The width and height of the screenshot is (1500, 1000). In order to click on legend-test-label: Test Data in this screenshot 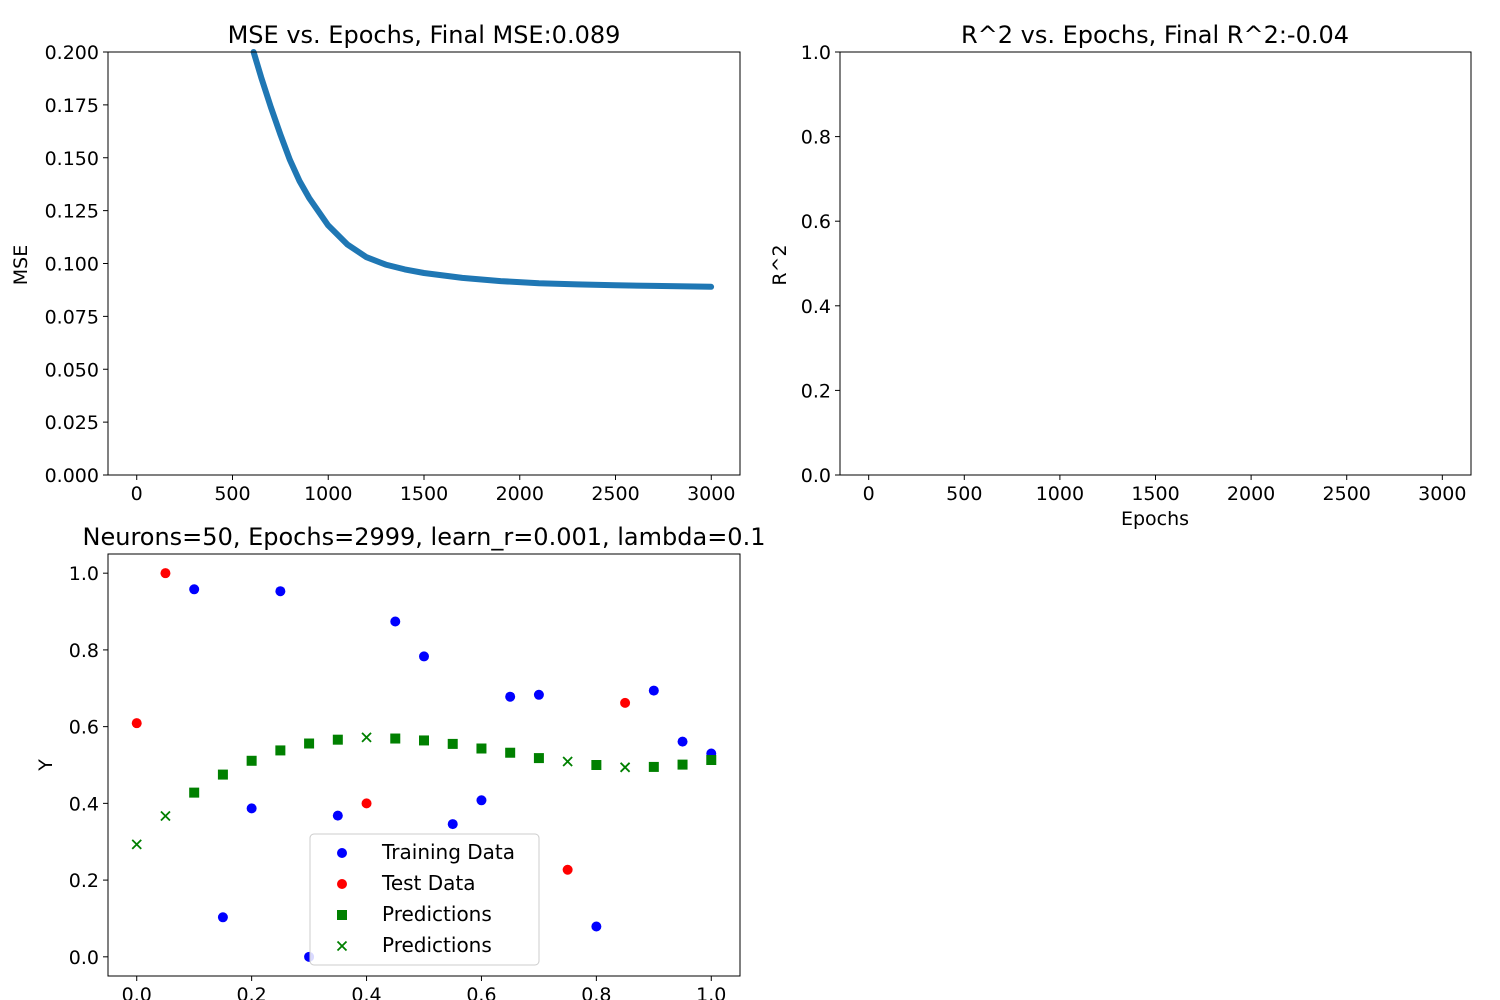, I will do `click(428, 883)`.